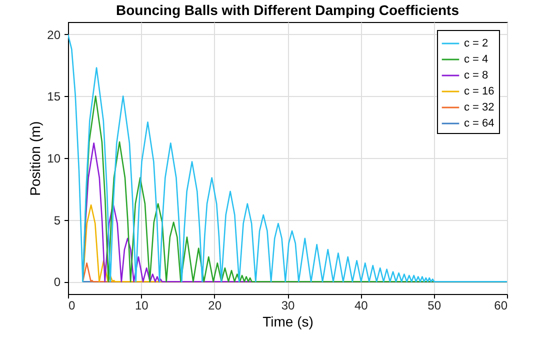 The width and height of the screenshot is (560, 337). I want to click on x-tick-label: 0, so click(72, 305).